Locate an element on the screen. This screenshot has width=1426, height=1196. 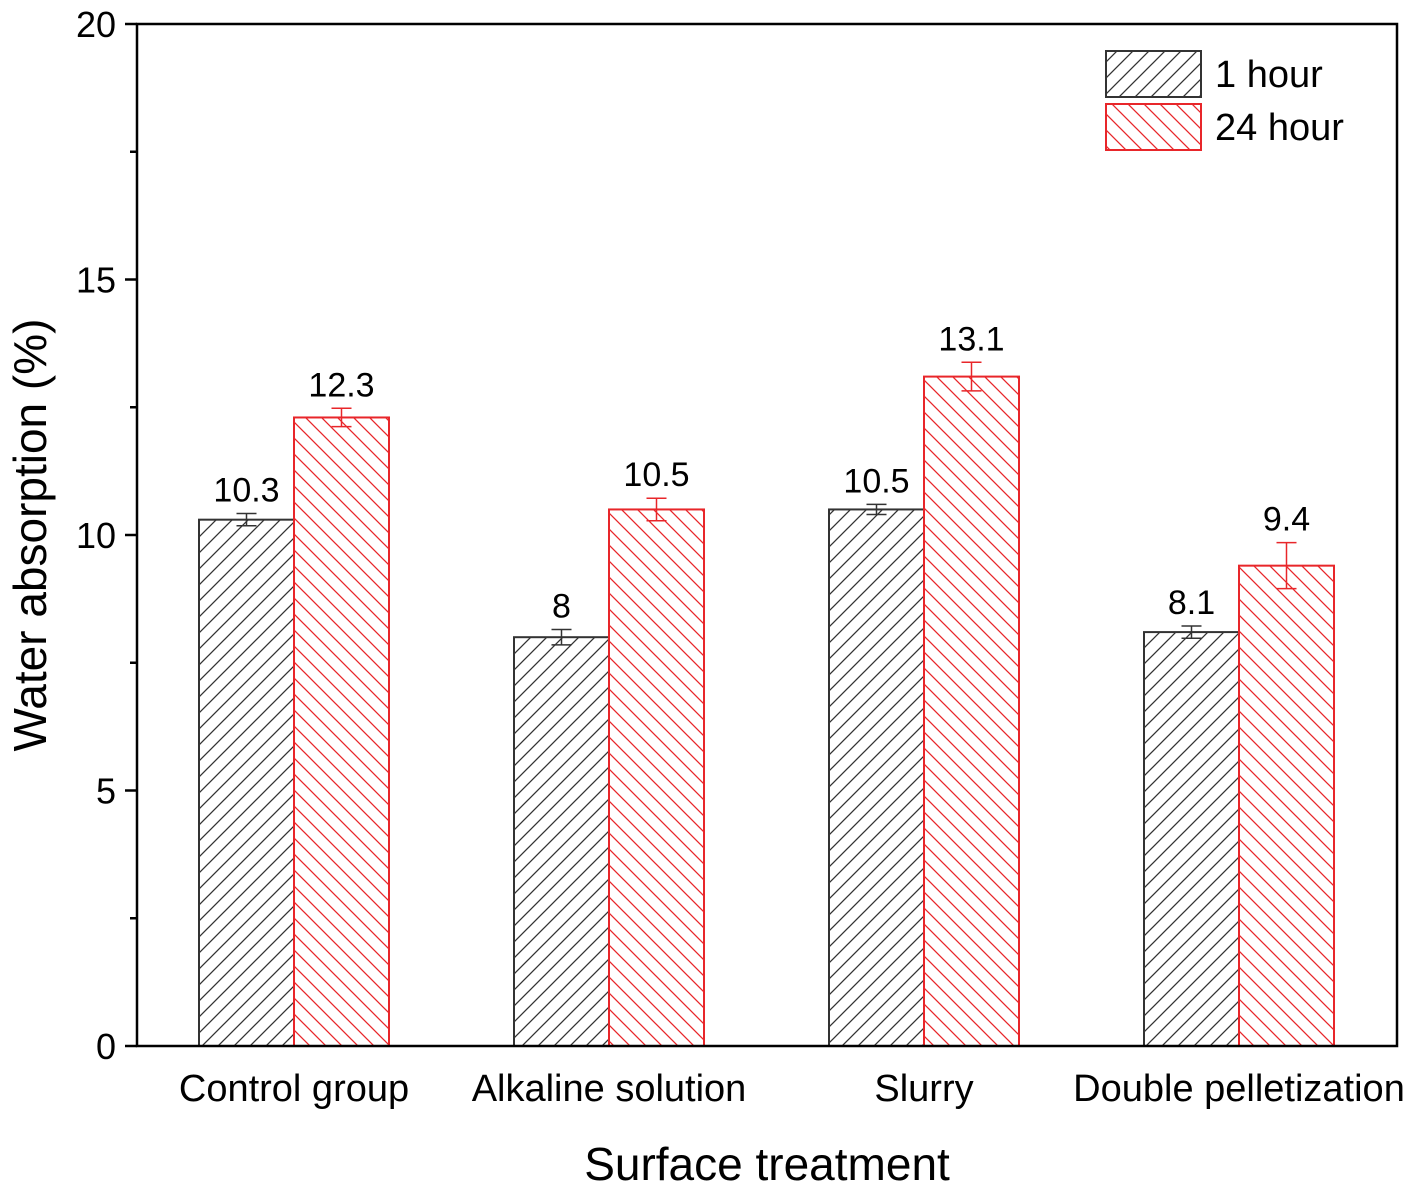
data-label: 13.1 is located at coordinates (971, 339).